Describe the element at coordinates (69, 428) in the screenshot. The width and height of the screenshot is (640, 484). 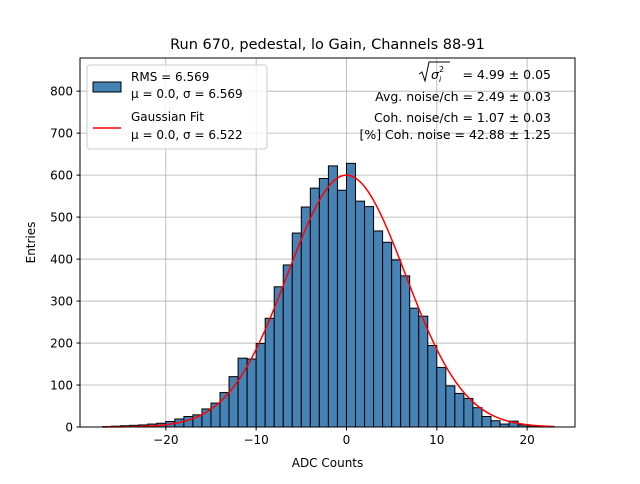
I see `y-tick-label: 0` at that location.